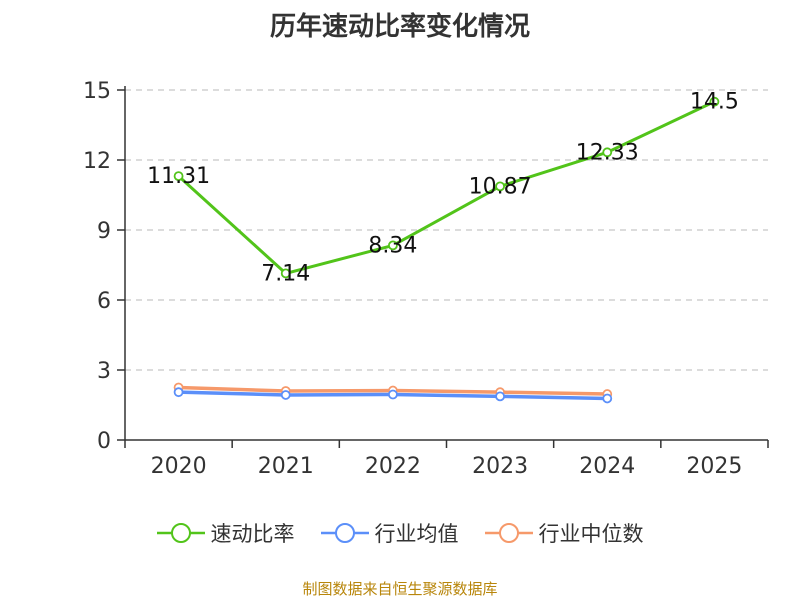  I want to click on y-tick-label: 6, so click(104, 301).